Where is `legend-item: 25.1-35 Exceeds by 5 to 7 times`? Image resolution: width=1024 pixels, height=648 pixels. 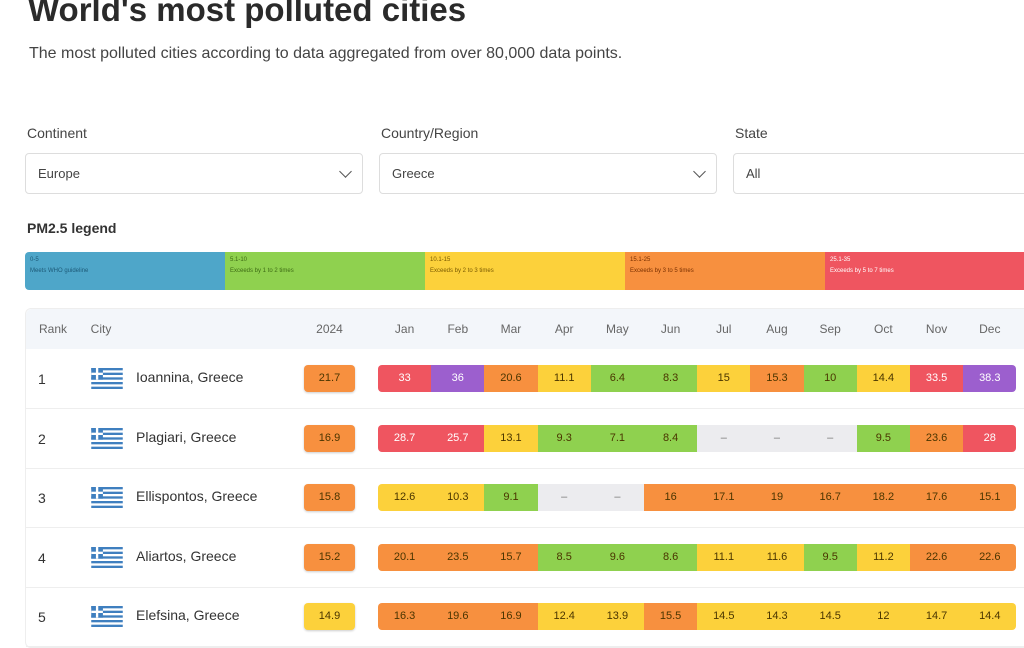
legend-item: 25.1-35 Exceeds by 5 to 7 times is located at coordinates (924, 271).